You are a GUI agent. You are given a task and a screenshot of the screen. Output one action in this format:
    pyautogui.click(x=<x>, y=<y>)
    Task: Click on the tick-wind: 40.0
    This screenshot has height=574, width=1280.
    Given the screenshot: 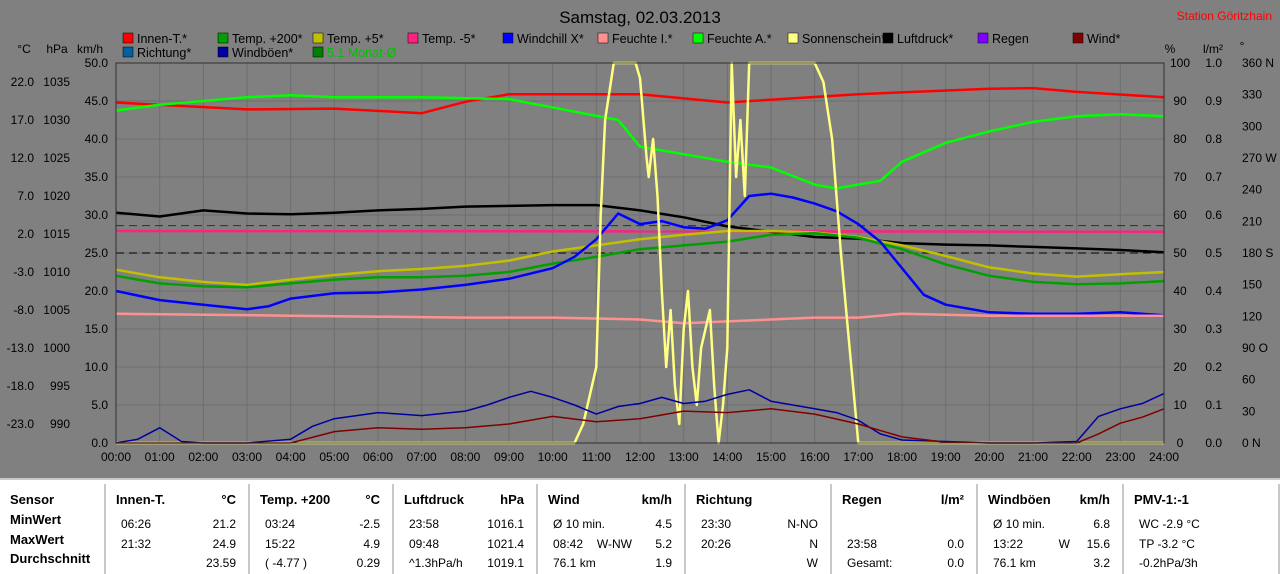 What is the action you would take?
    pyautogui.click(x=97, y=139)
    